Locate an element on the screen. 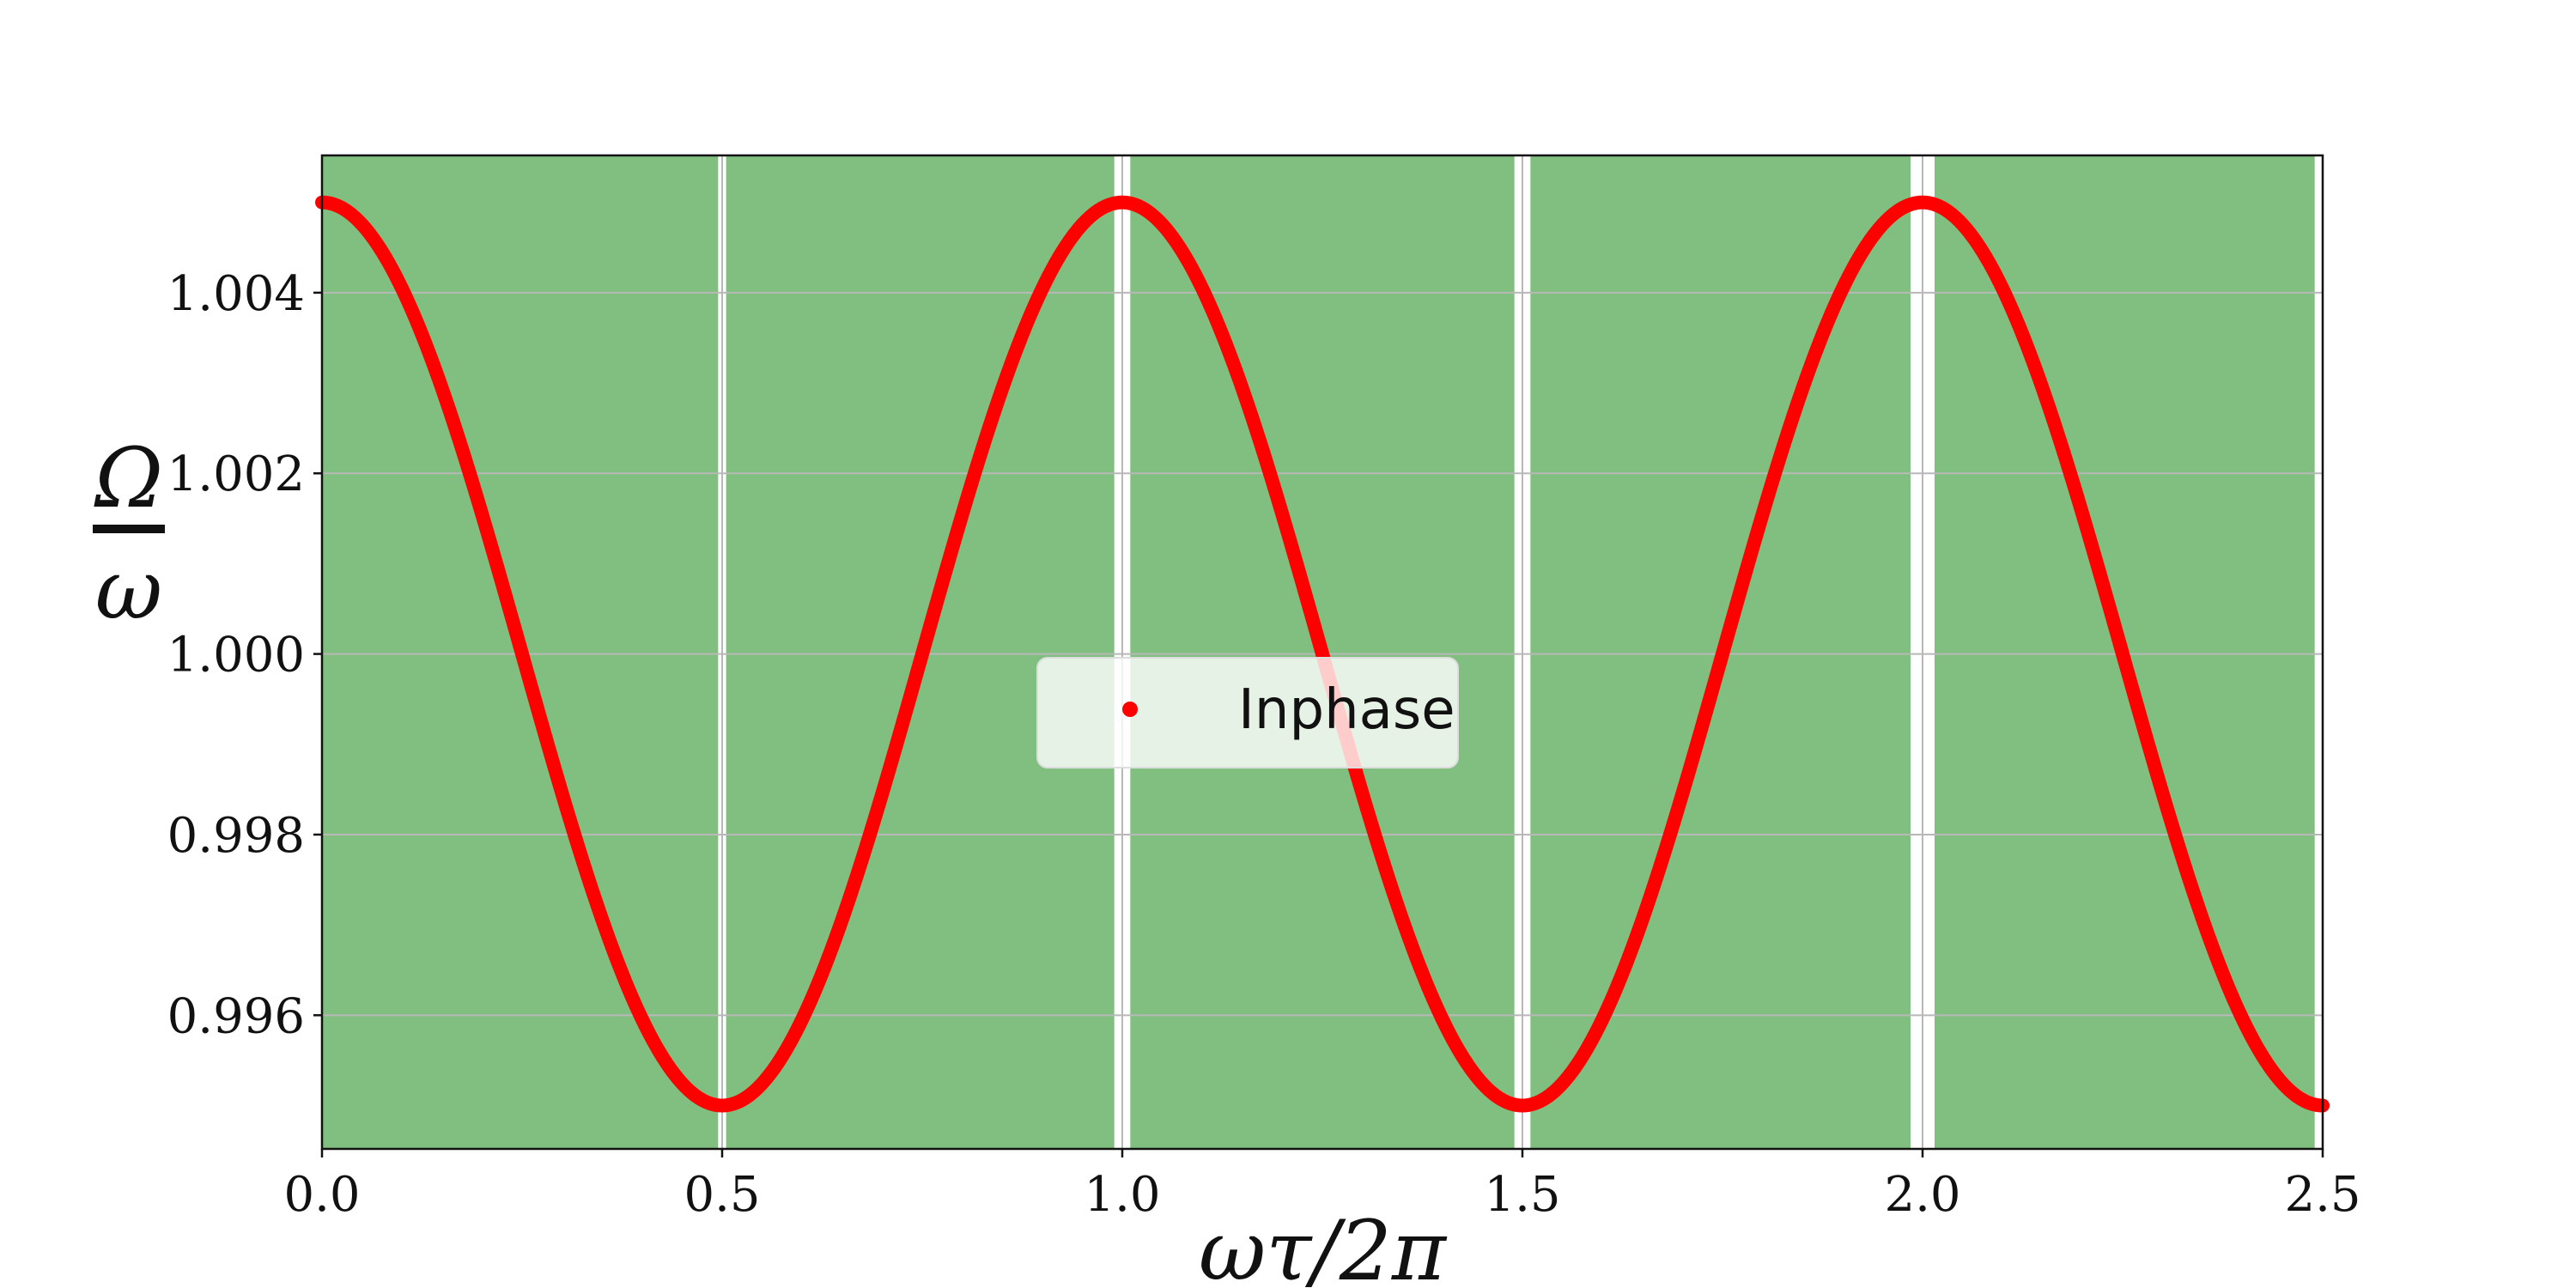 The image size is (2576, 1288). y-tick-label-0: 0.996 is located at coordinates (236, 1016).